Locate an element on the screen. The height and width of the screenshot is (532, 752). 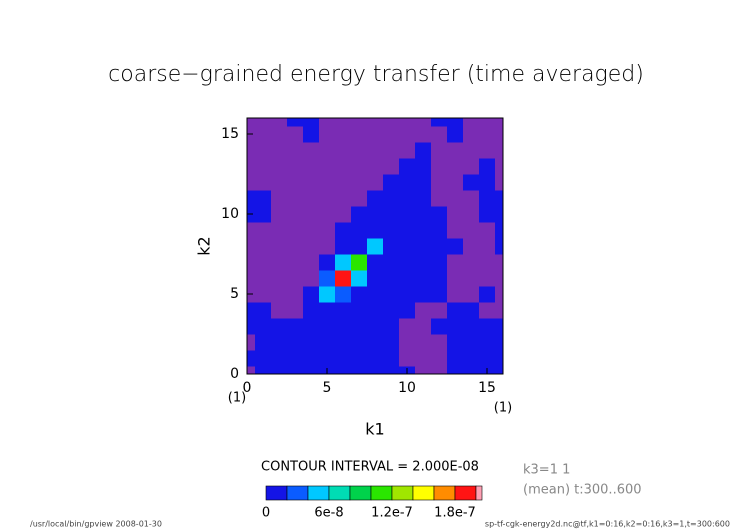
y-tick-label: 15 is located at coordinates (230, 134).